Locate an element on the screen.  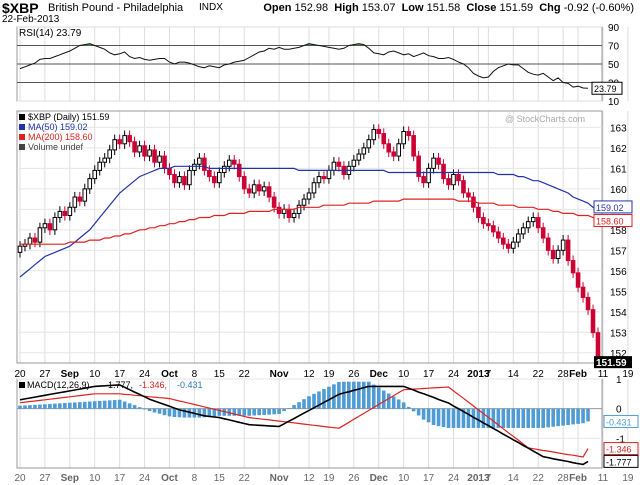
price-tick-label: 161 is located at coordinates (618, 169).